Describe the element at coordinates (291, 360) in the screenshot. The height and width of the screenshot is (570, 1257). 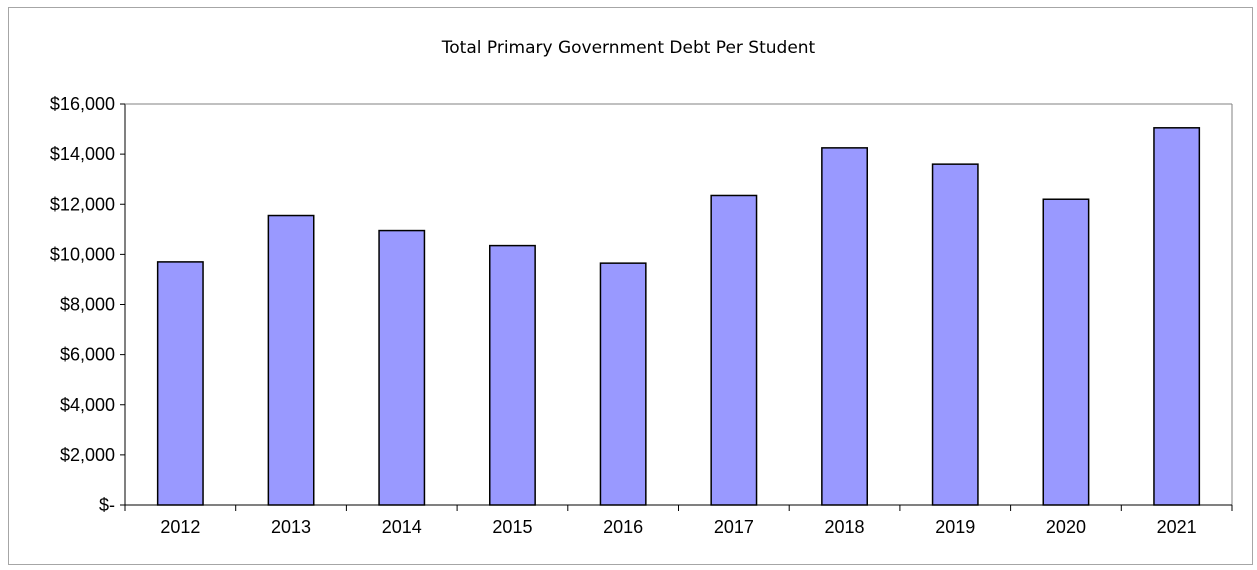
I see `bar-2013` at that location.